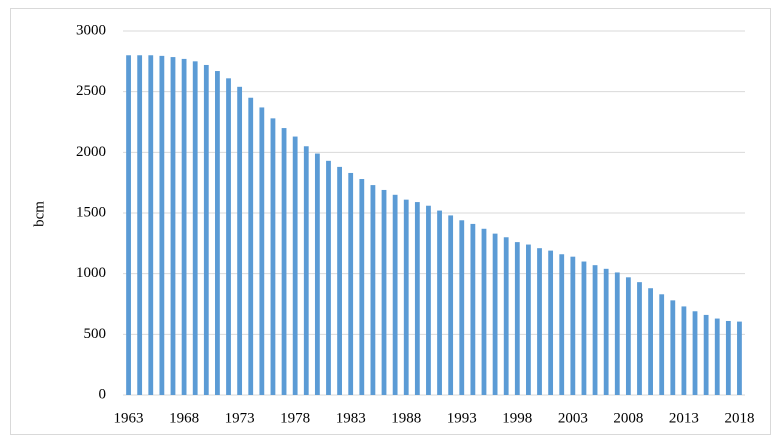 This screenshot has width=776, height=439. I want to click on x-tick-label: 1963, so click(129, 418).